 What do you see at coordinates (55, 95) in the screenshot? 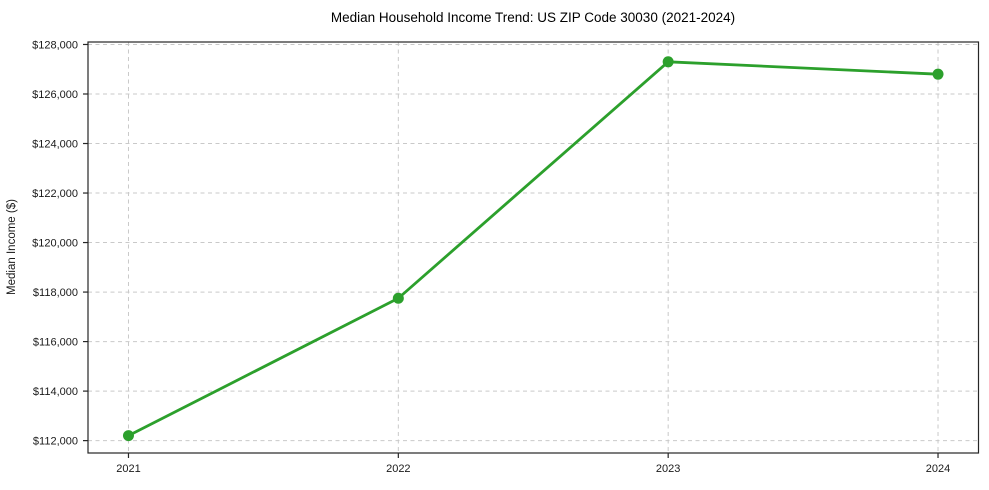
I see `y-tick-label: $126,000` at bounding box center [55, 95].